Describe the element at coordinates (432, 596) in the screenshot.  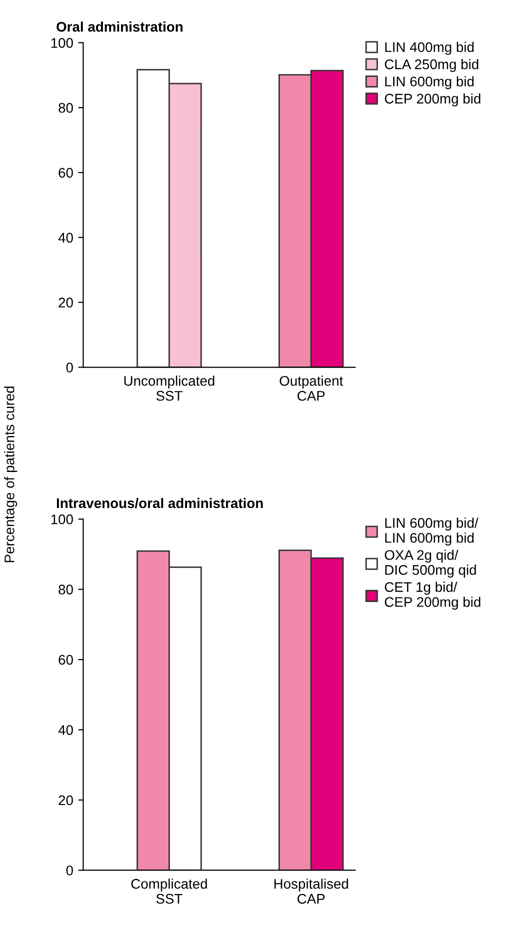
I see `legend-label: CET 1g bid/ CEP 200mg bid` at that location.